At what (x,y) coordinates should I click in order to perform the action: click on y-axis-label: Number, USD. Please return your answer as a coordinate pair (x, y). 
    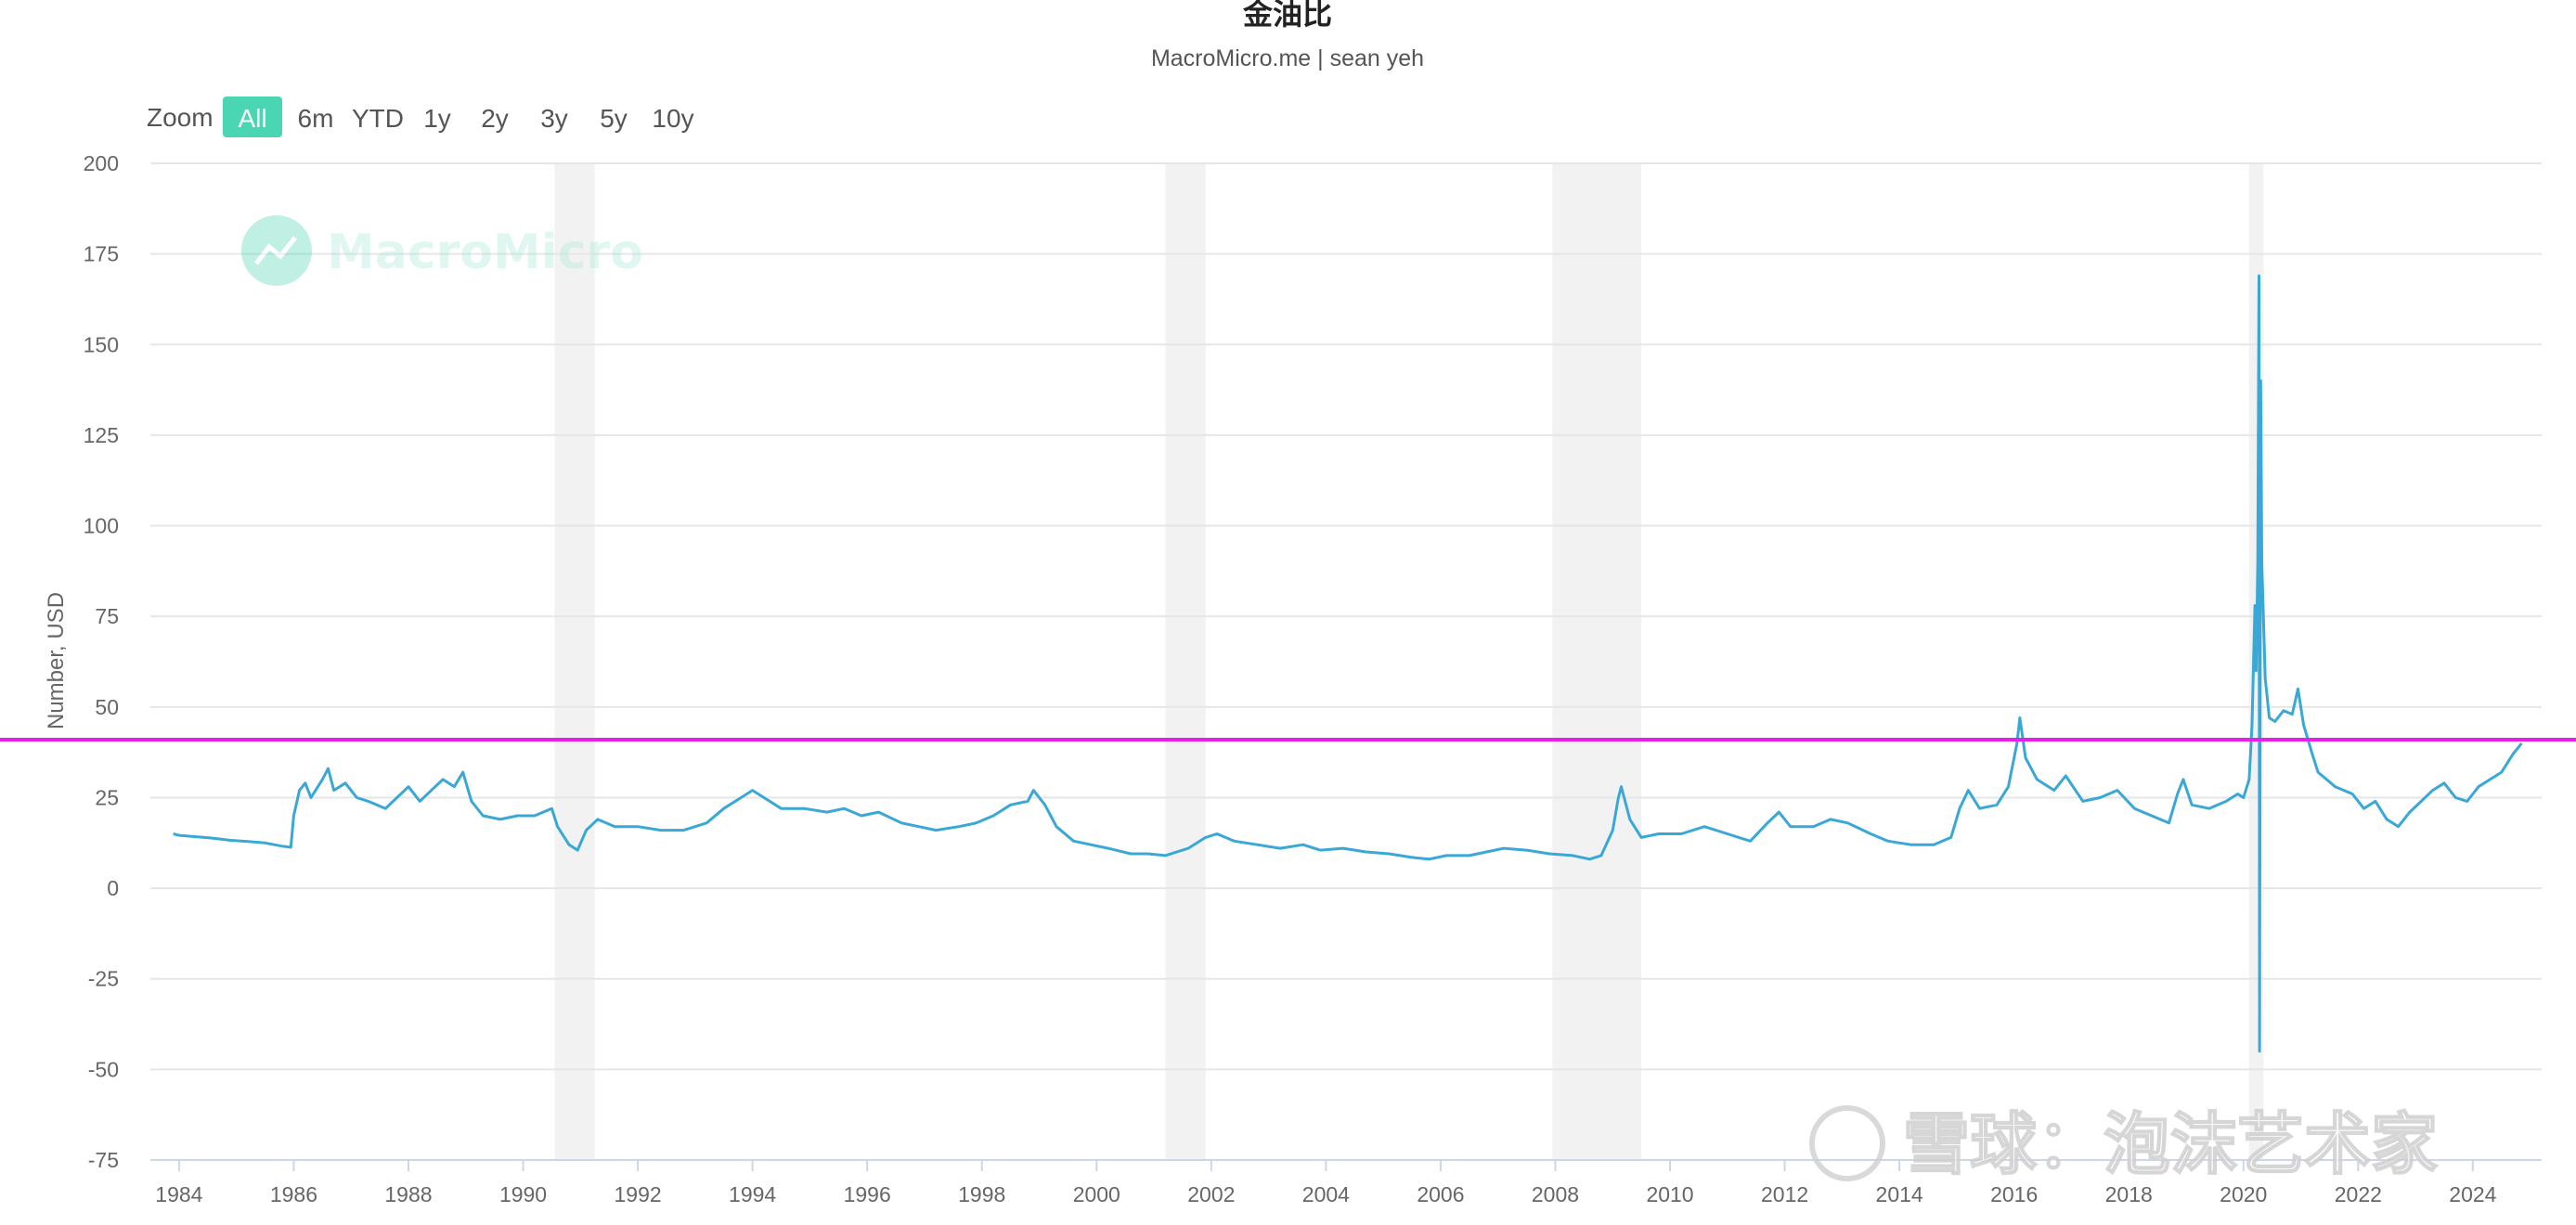
    Looking at the image, I should click on (56, 660).